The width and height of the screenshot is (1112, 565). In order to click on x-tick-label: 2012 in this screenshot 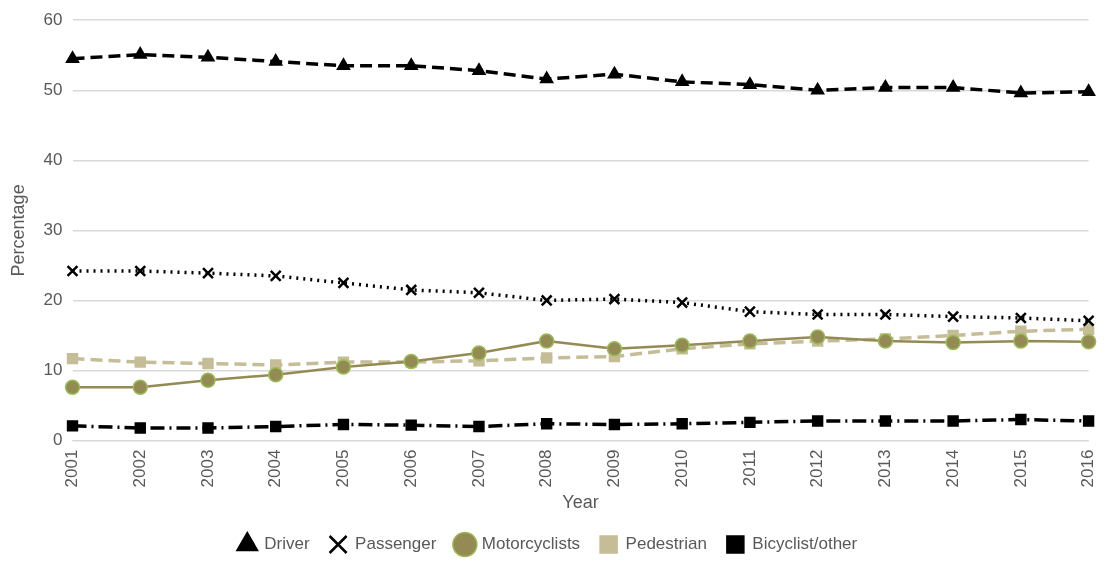, I will do `click(817, 468)`.